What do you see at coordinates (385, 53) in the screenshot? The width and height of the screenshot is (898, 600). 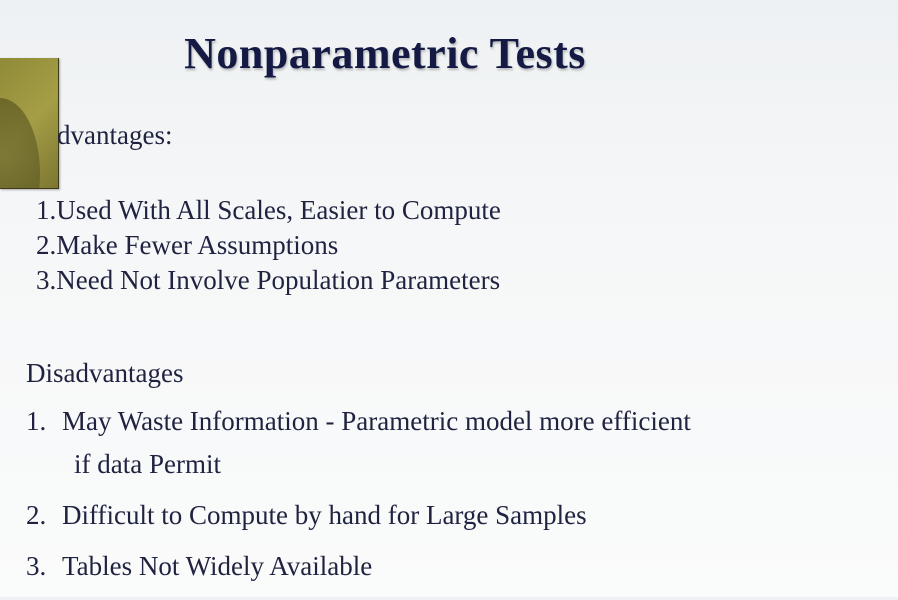 I see `slide-title: Nonparametric Tests` at bounding box center [385, 53].